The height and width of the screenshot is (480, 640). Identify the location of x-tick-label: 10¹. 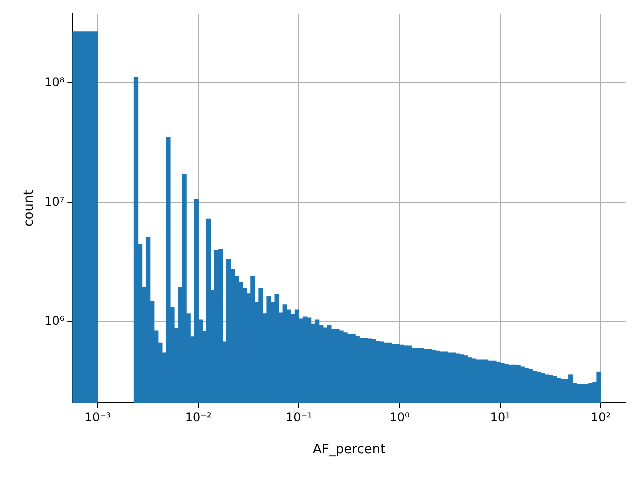
(500, 417).